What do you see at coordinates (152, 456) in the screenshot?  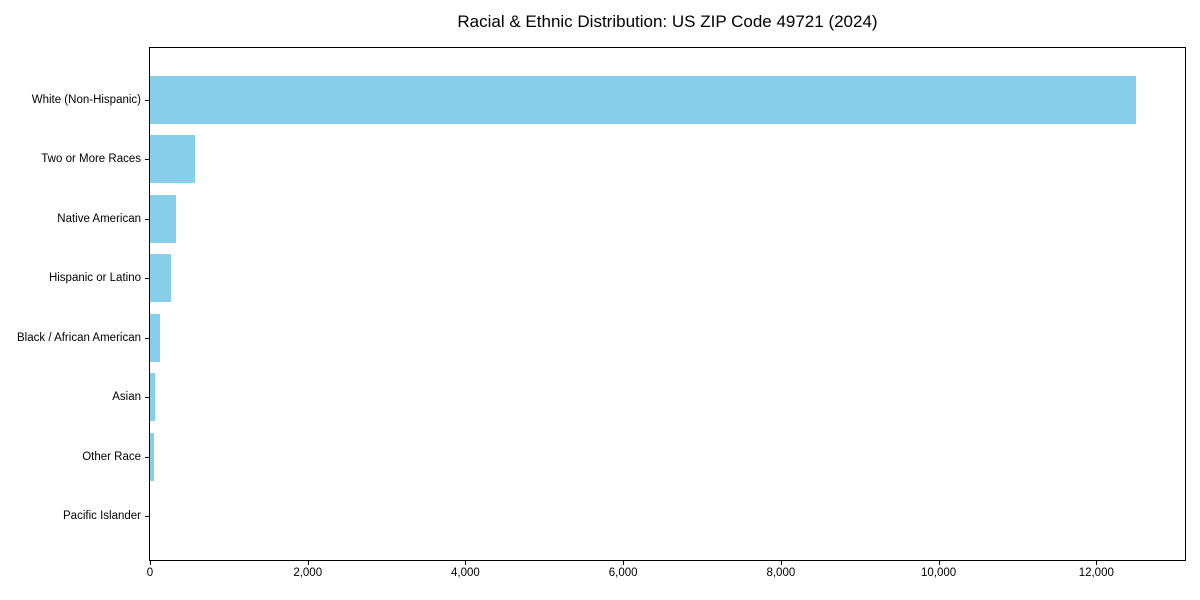 I see `bar-other-race` at bounding box center [152, 456].